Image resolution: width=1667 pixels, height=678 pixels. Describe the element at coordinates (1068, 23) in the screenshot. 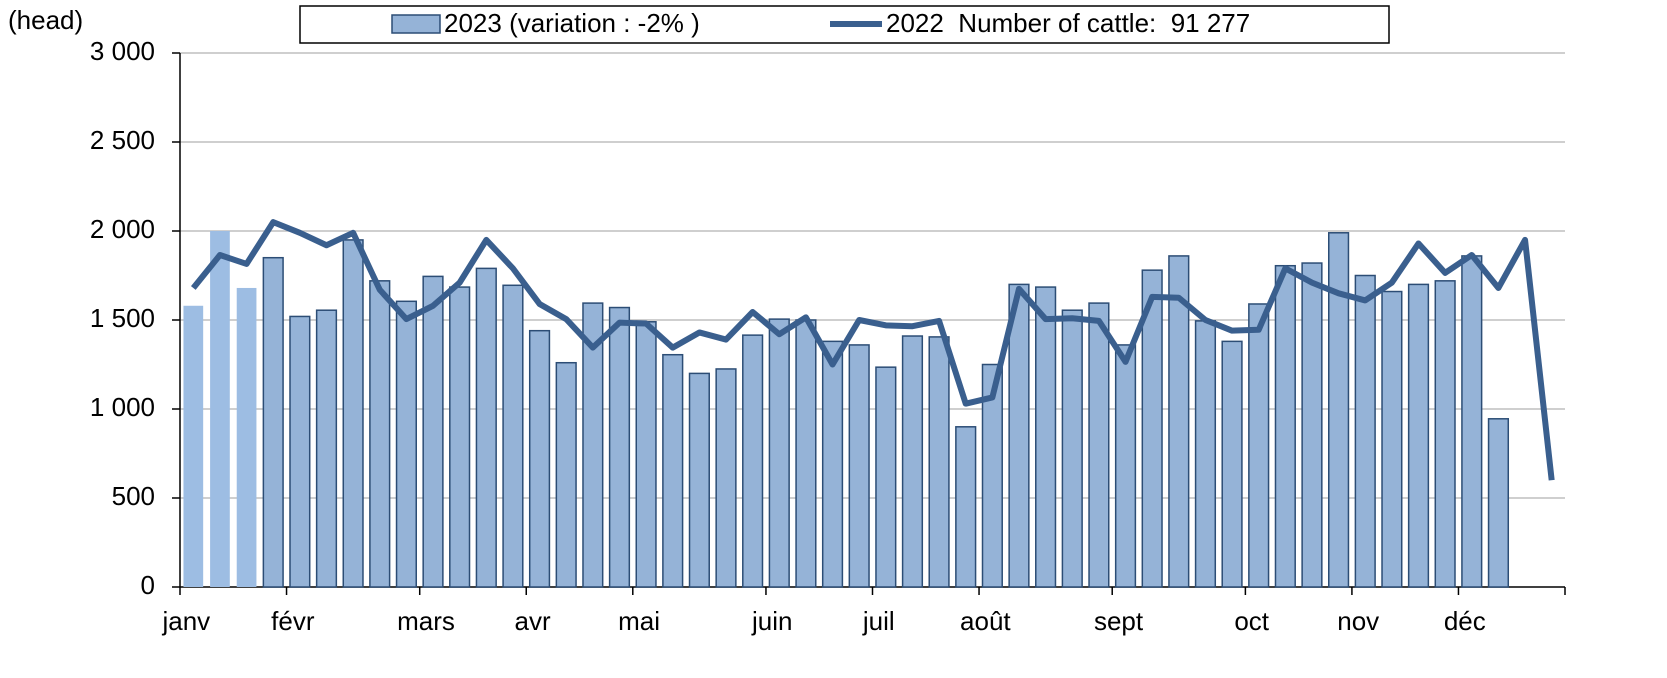

I see `legend-label: 2022 Number of cattle: 91 277` at that location.